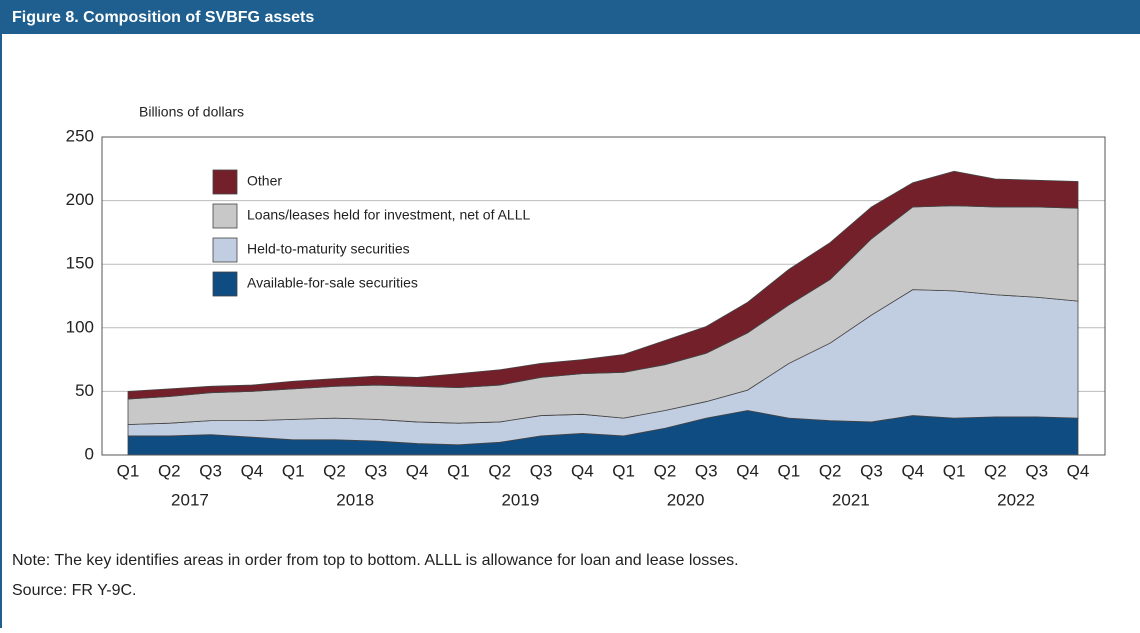 The height and width of the screenshot is (633, 1140). I want to click on chart-title: Figure 8. Composition of SVBFG assets, so click(163, 17).